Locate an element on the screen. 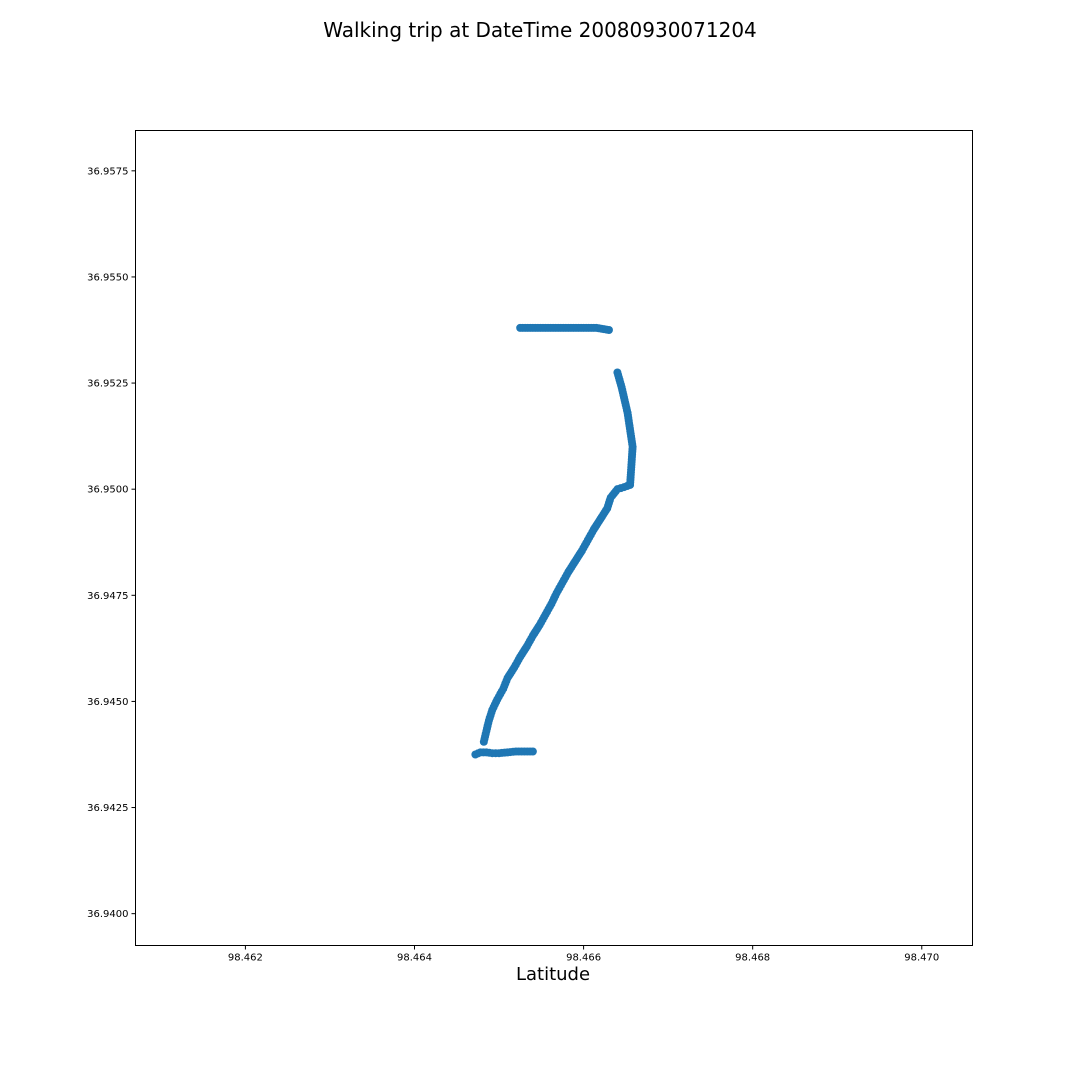 This screenshot has height=1080, width=1080. y-tick-label: 36.9550 is located at coordinates (107, 277).